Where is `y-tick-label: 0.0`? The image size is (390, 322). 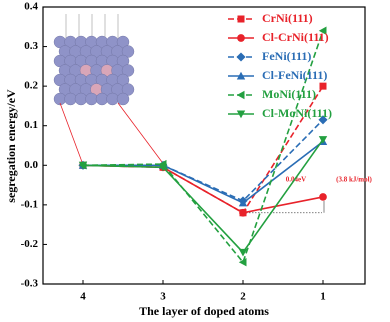
y-tick-label: 0.0 is located at coordinates (31, 165).